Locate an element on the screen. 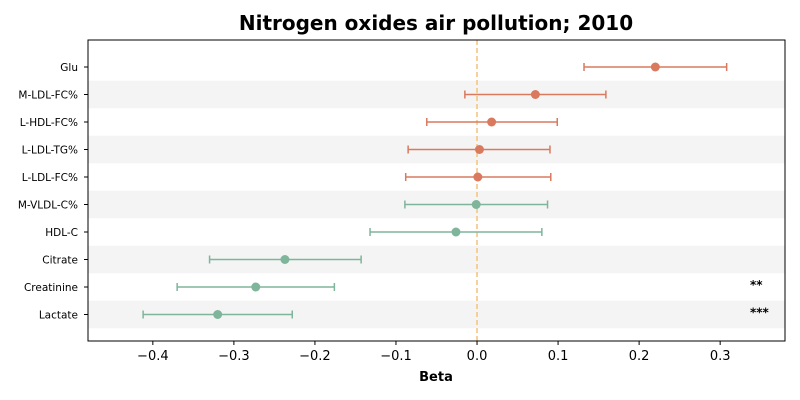 This screenshot has height=400, width=800. estimate-m-ldl-fc- is located at coordinates (535, 94).